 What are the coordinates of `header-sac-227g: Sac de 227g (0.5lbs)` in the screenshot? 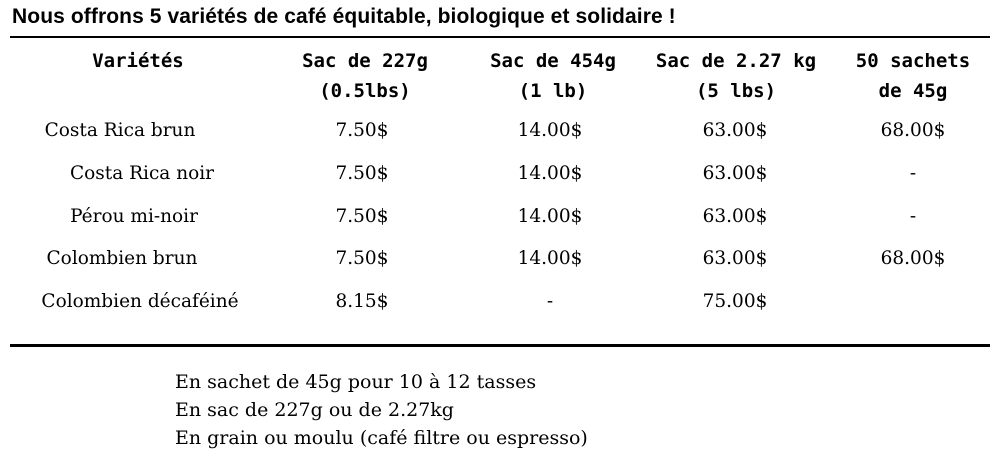 It's located at (365, 76).